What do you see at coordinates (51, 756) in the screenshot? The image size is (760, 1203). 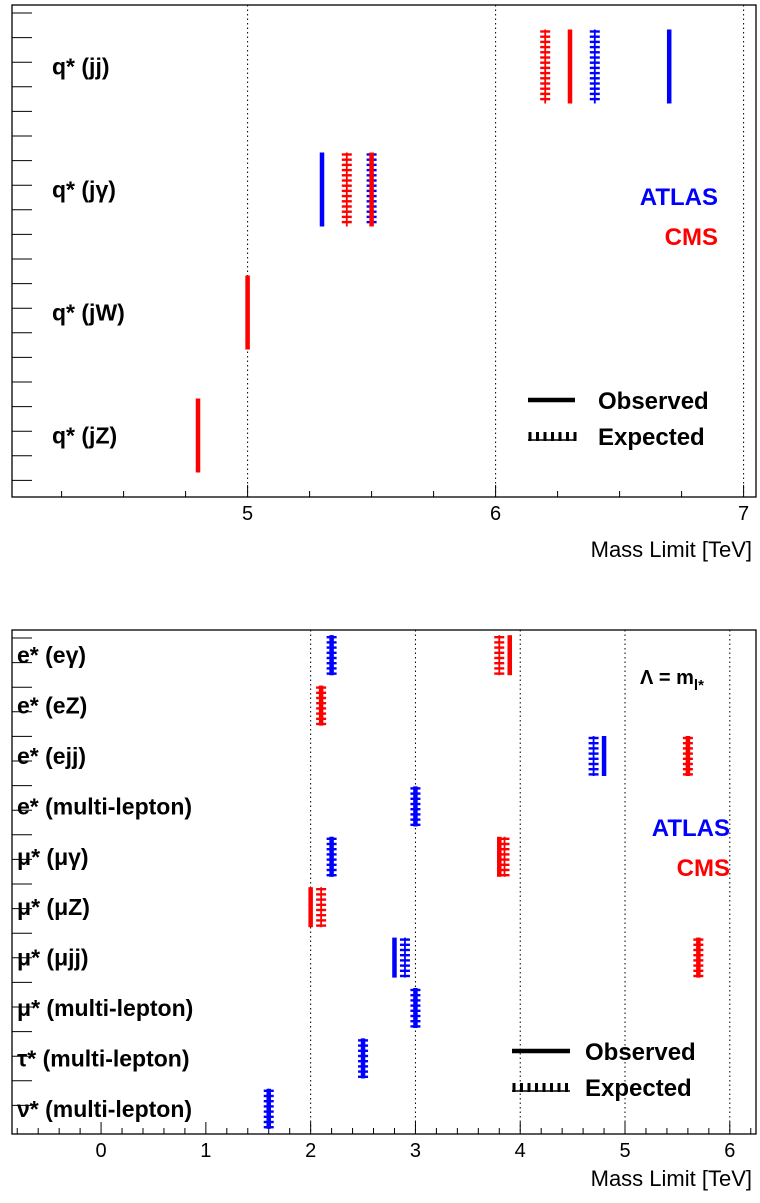 I see `category-label-estar-ejj: e* (ejj)` at bounding box center [51, 756].